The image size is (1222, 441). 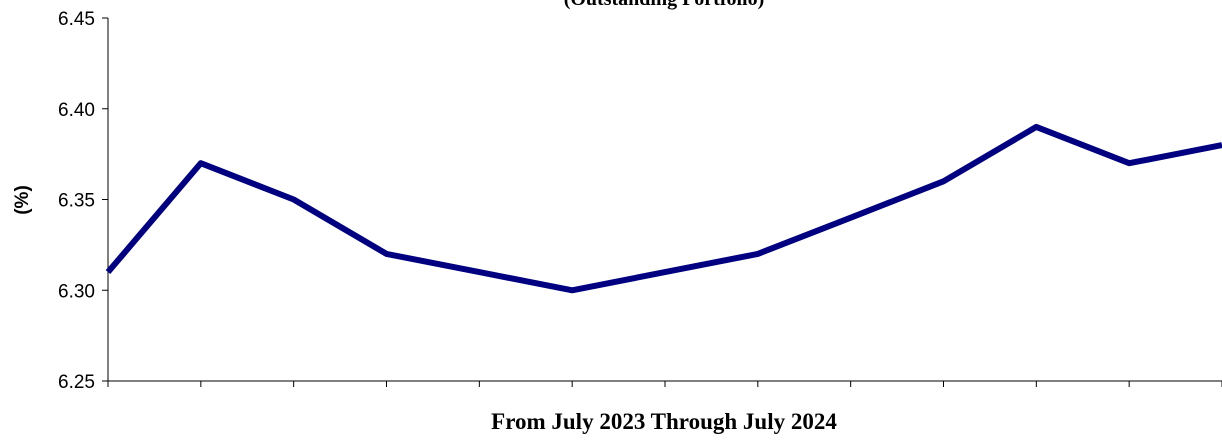 I want to click on y-tick-label: 6.30, so click(x=76, y=291).